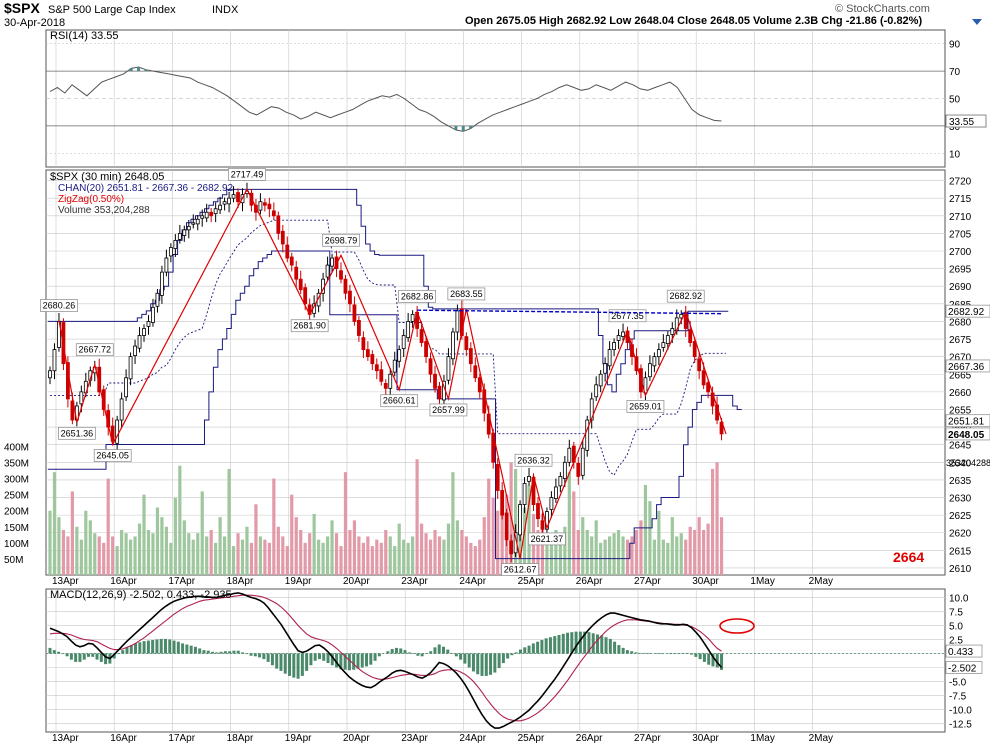  I want to click on zigzag-label: 2657.99, so click(448, 410).